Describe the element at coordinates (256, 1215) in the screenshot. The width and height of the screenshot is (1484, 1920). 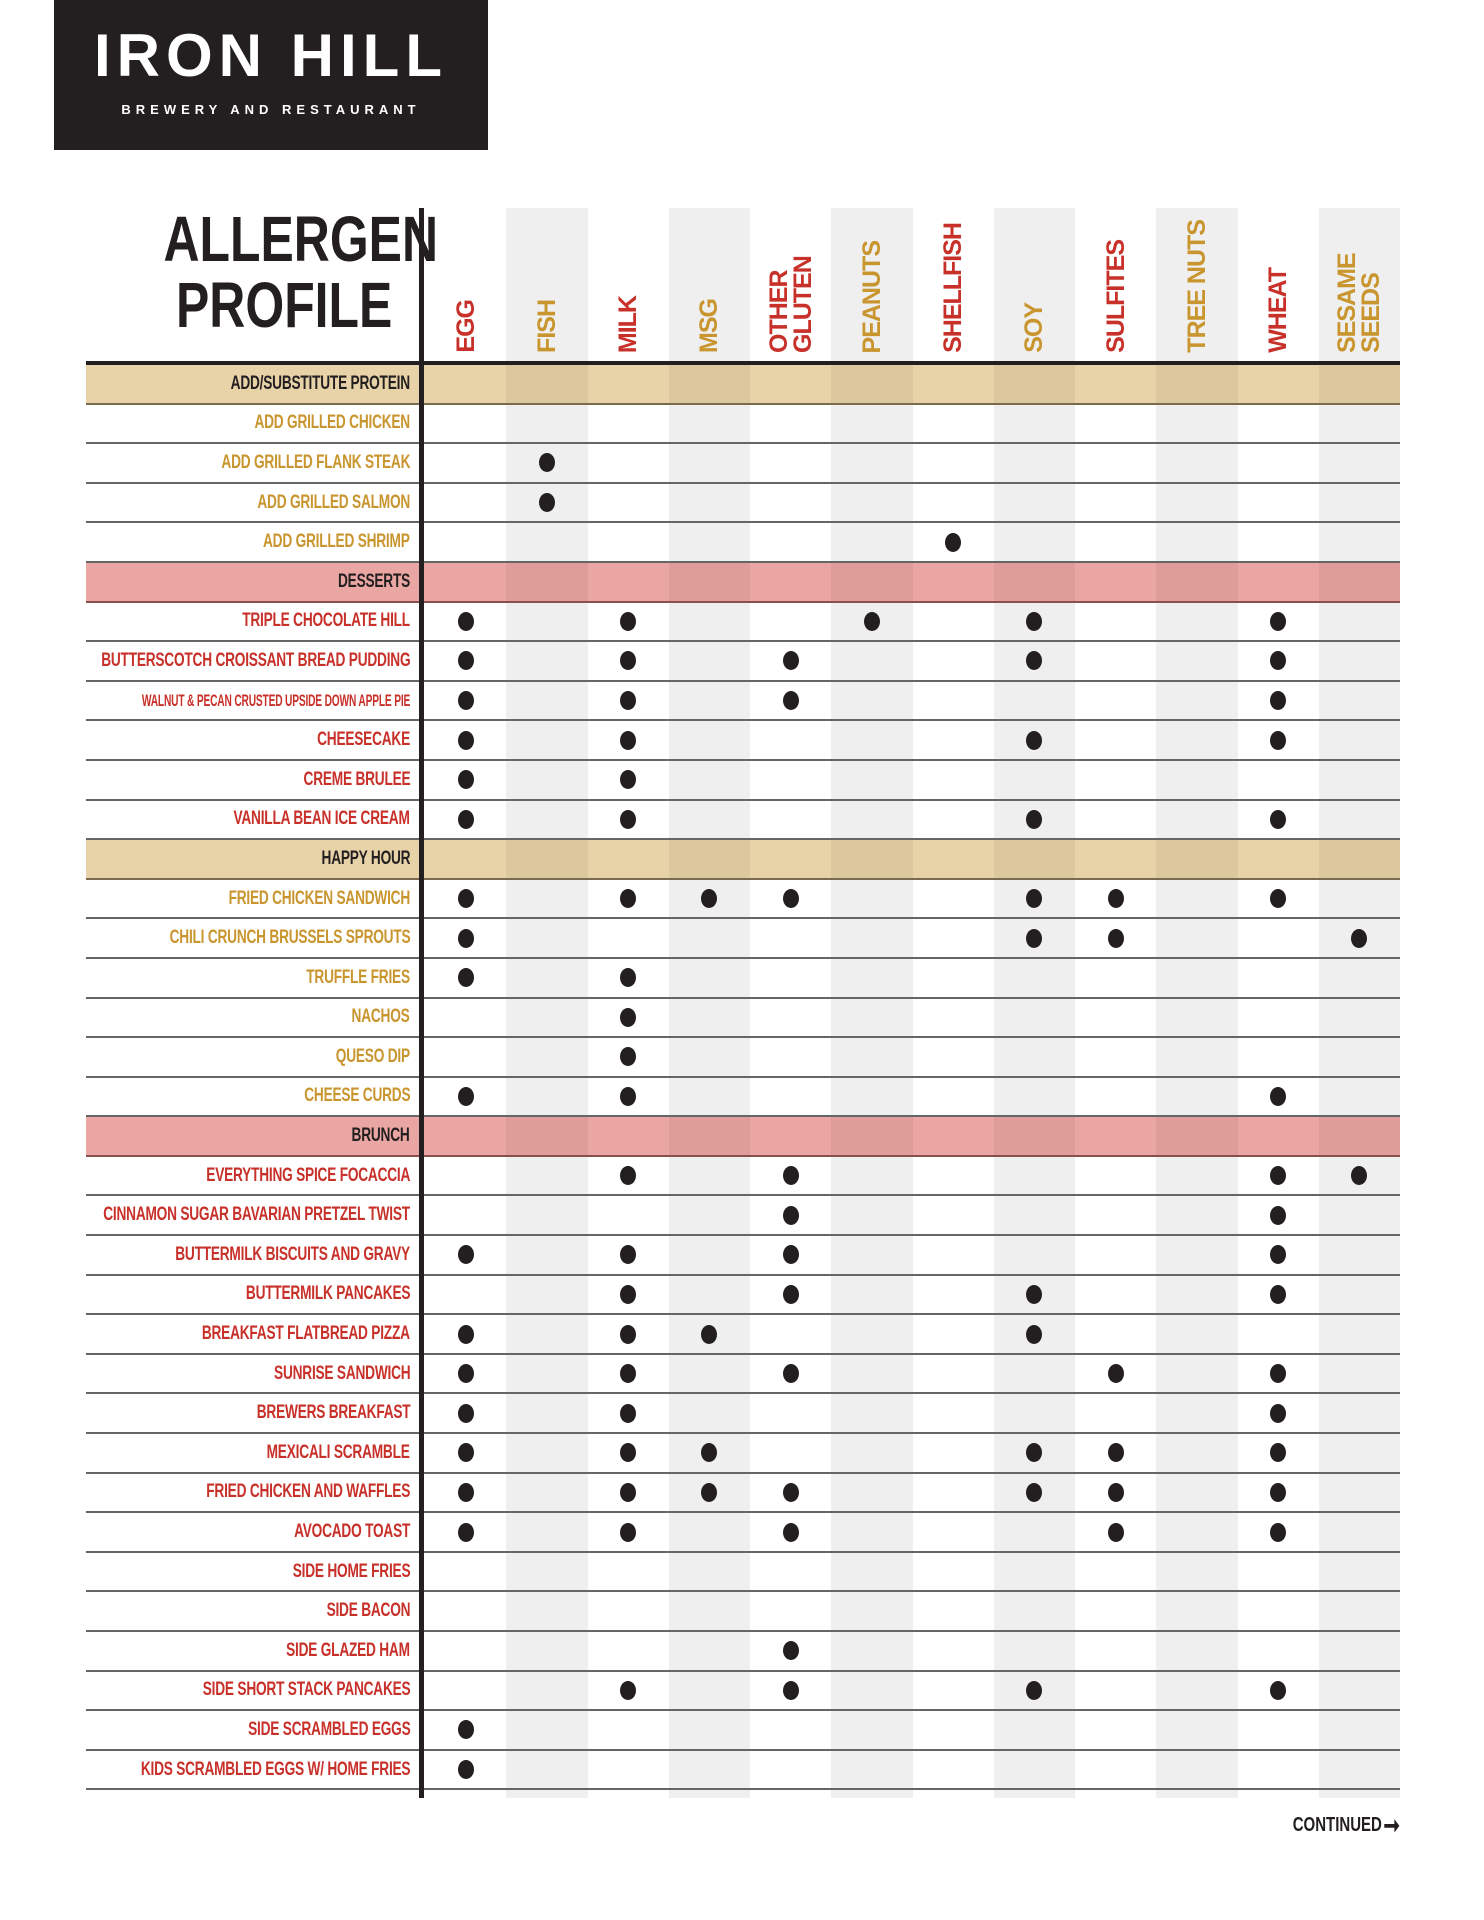
I see `menu-item-text: CINNAMON SUGAR BAVARIAN PRETZEL TWIST` at that location.